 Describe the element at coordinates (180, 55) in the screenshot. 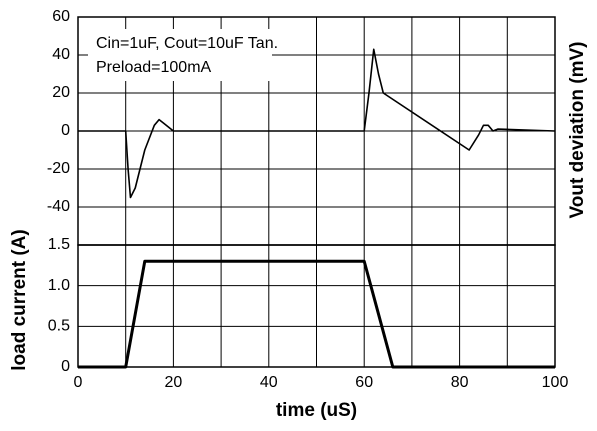

I see `annotation-box` at that location.